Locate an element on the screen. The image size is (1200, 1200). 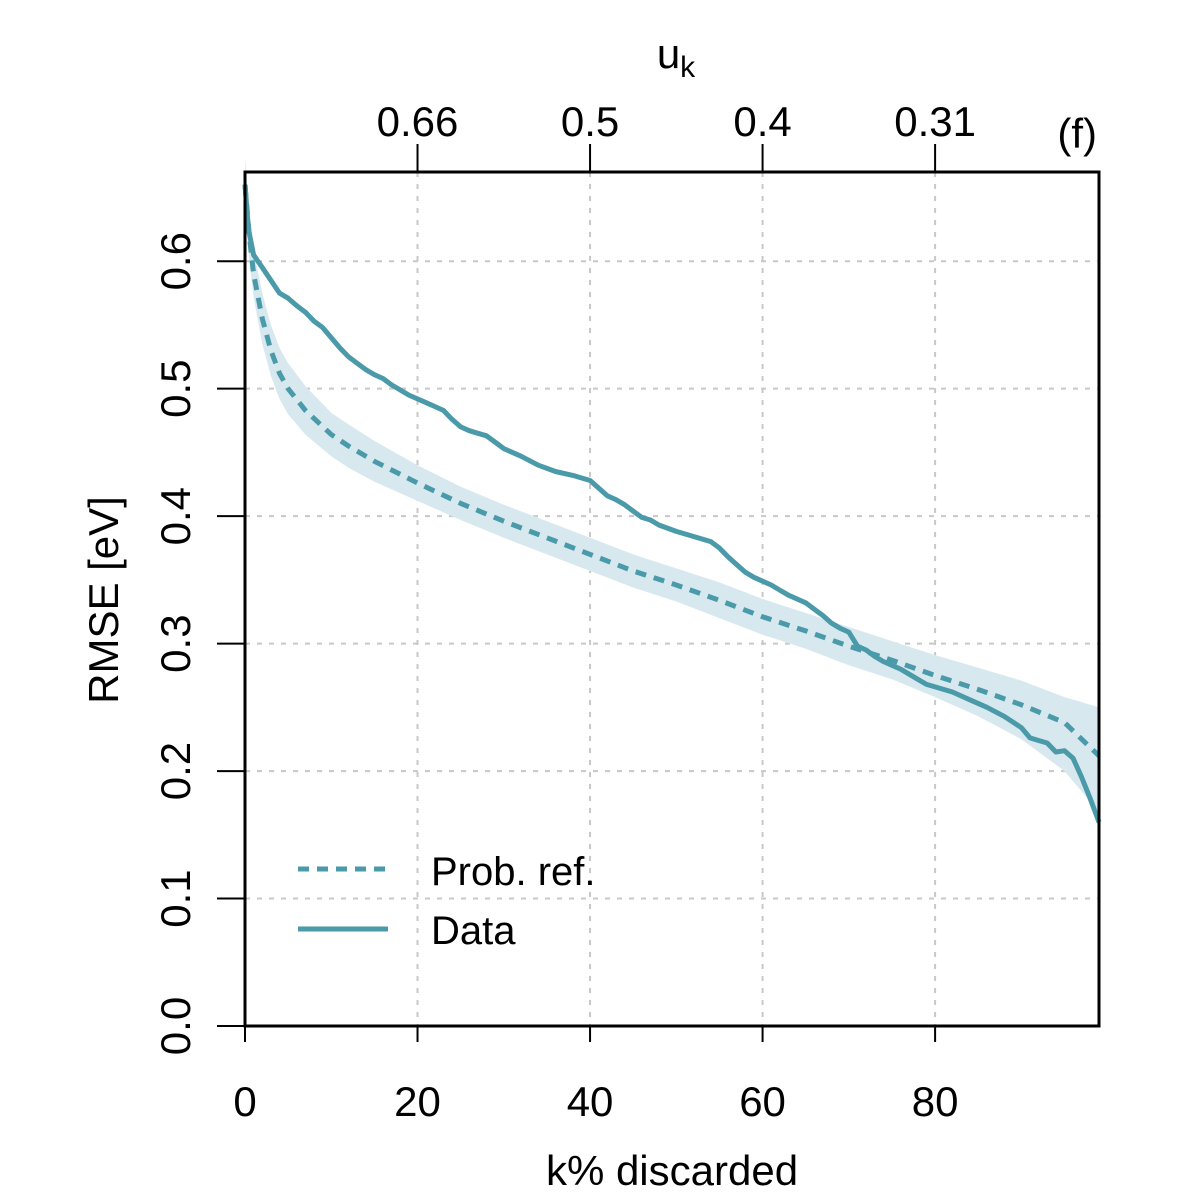
x-axis-label: k% discarded is located at coordinates (672, 1170).